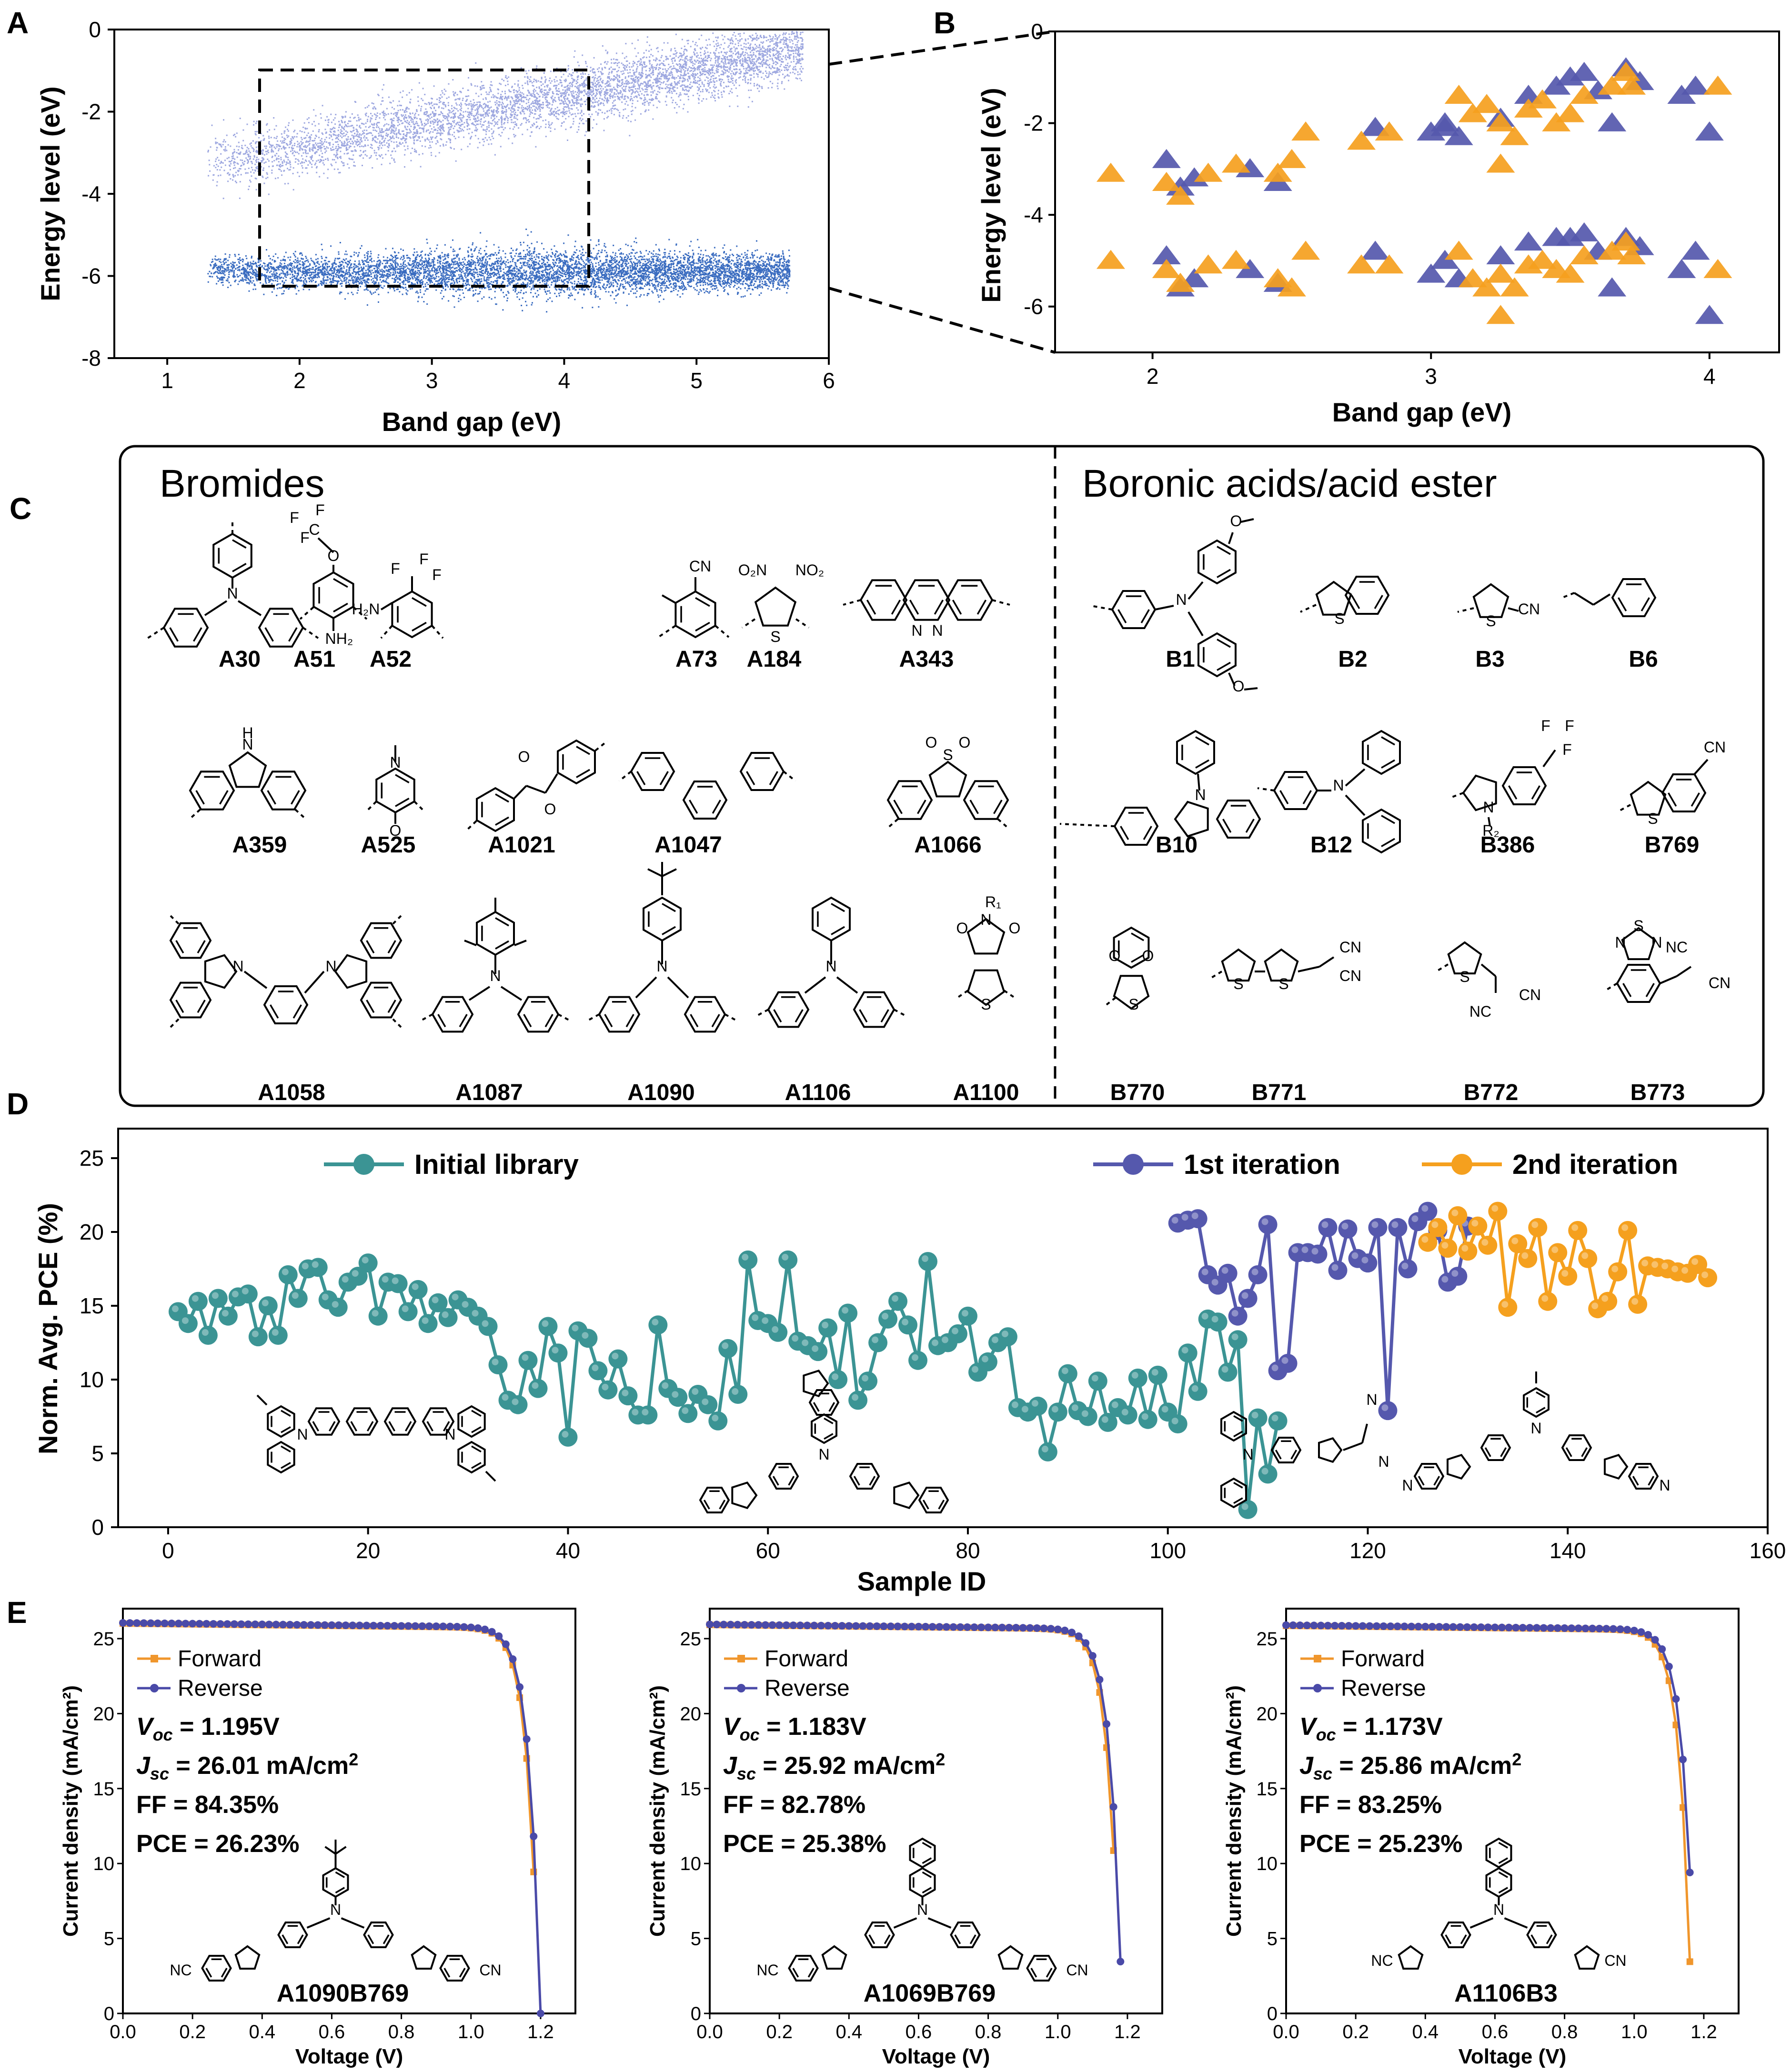  I want to click on atom-label: O, so click(1115, 955).